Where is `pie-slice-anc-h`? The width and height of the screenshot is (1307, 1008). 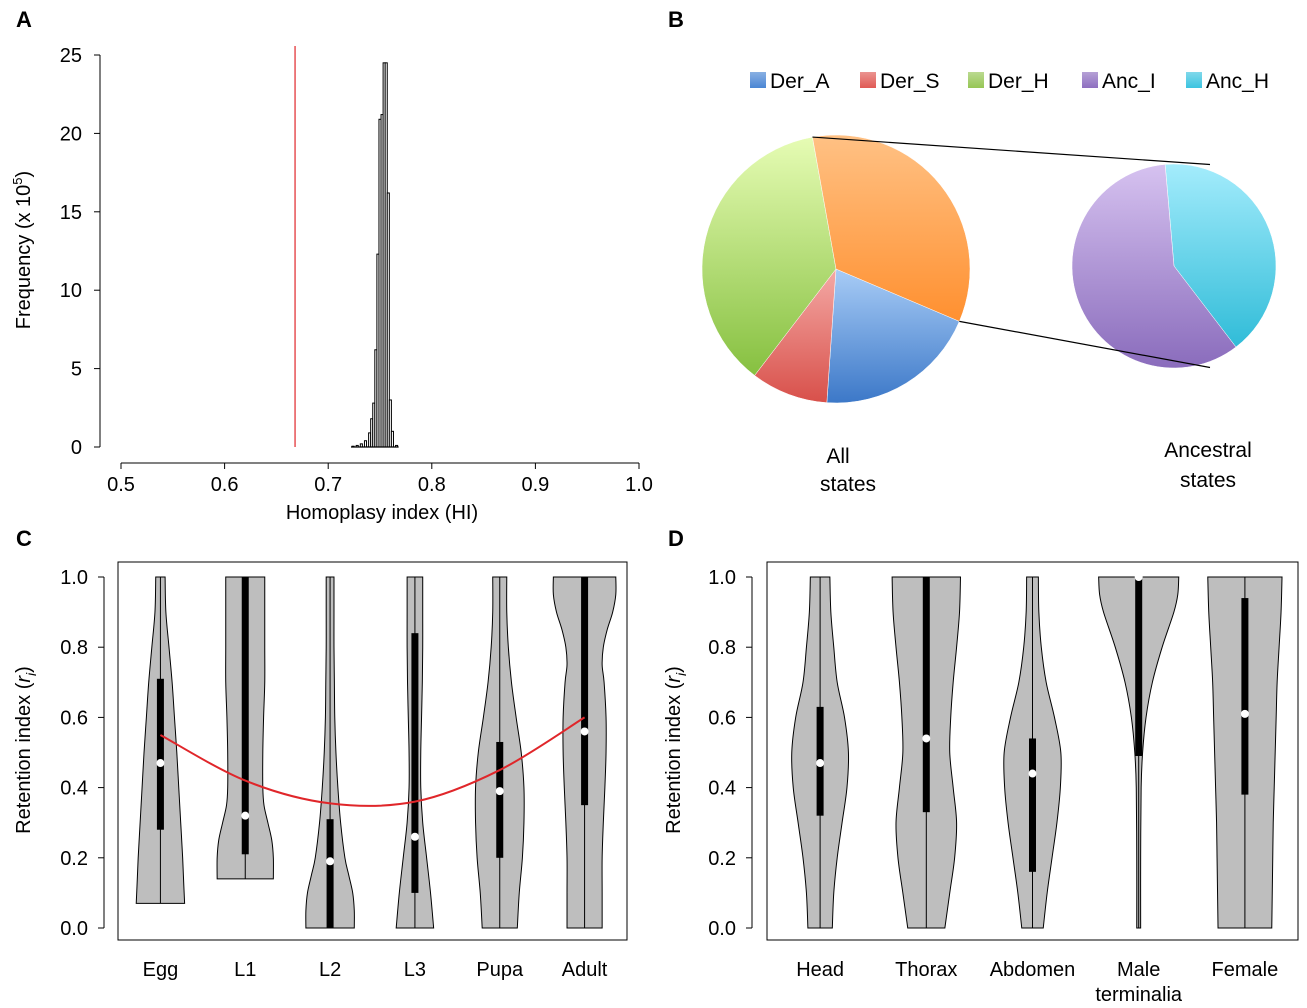
pie-slice-anc-h is located at coordinates (1220, 255).